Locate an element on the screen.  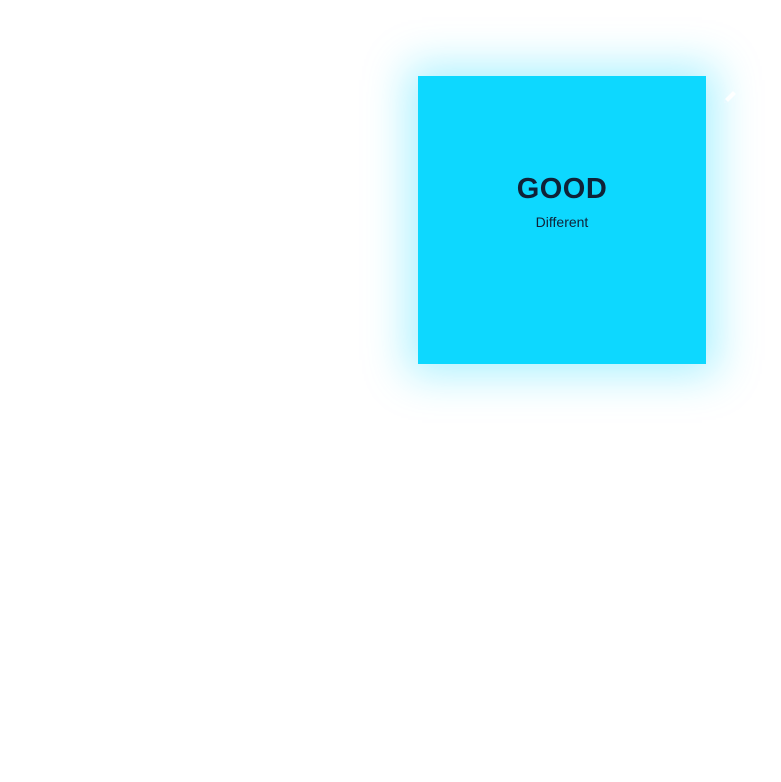
pencil-icon is located at coordinates (730, 97).